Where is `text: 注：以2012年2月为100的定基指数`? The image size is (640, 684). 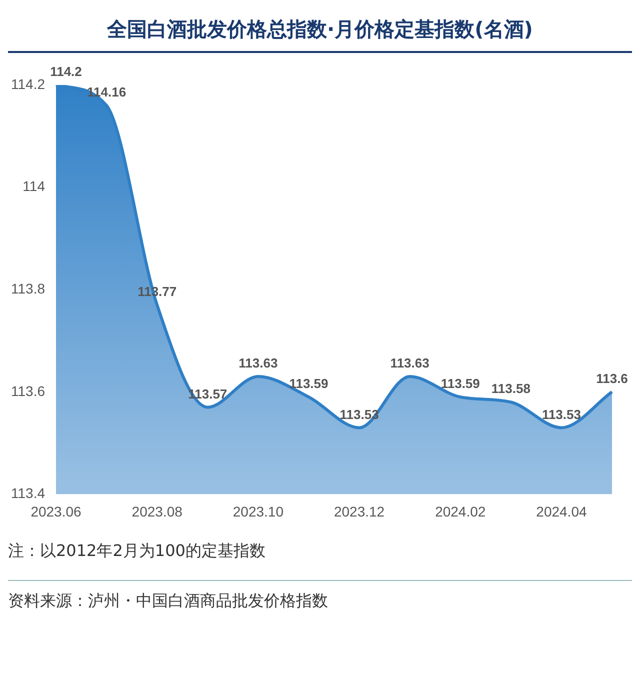
text: 注：以2012年2月为100的定基指数 is located at coordinates (137, 551).